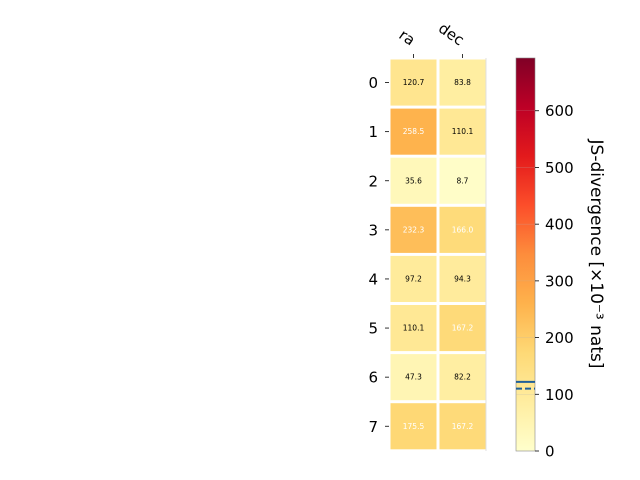 The height and width of the screenshot is (480, 640). Describe the element at coordinates (559, 168) in the screenshot. I see `colorbar-tick-label: 500` at that location.